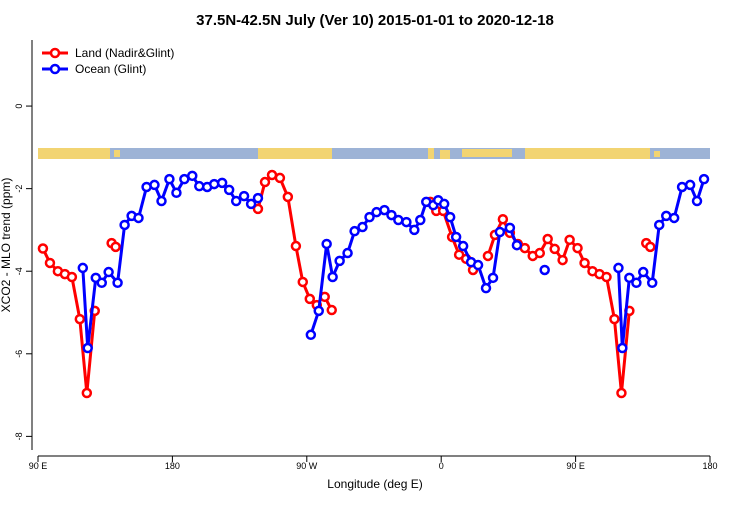 The image size is (750, 505). I want to click on y-tick-label: -4, so click(19, 271).